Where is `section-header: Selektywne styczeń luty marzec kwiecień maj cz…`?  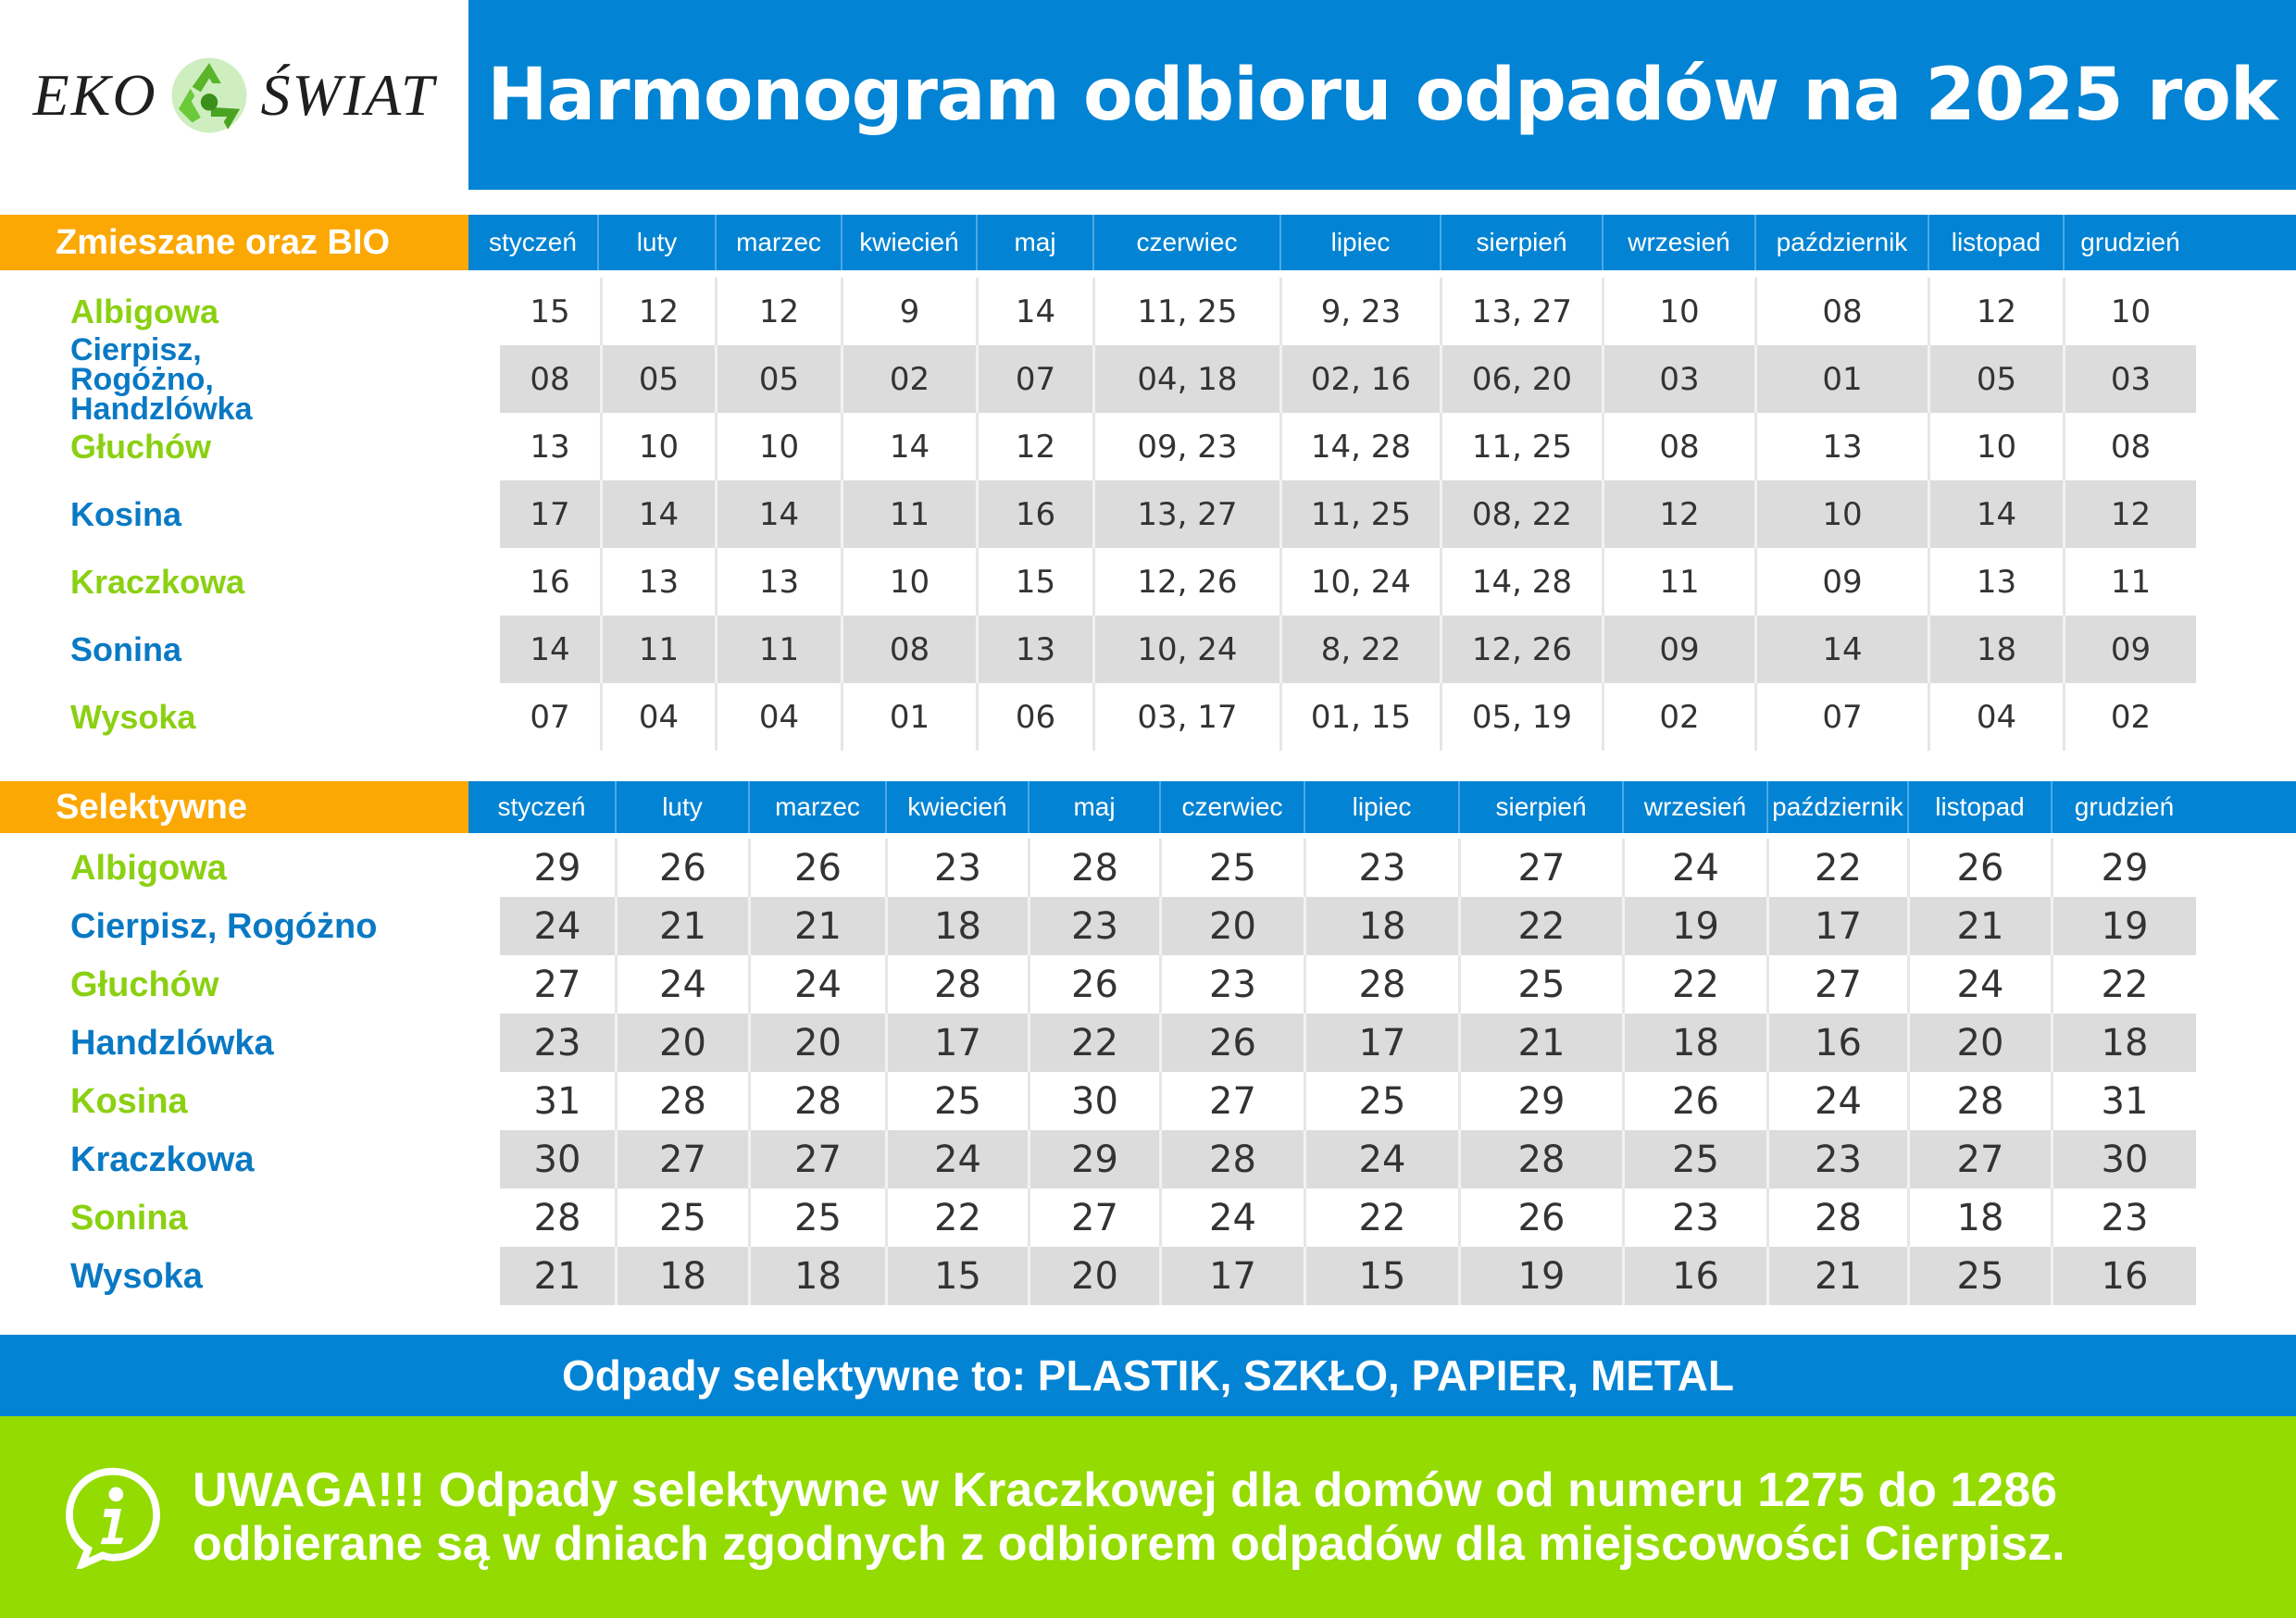 section-header: Selektywne styczeń luty marzec kwiecień maj cz… is located at coordinates (1148, 807).